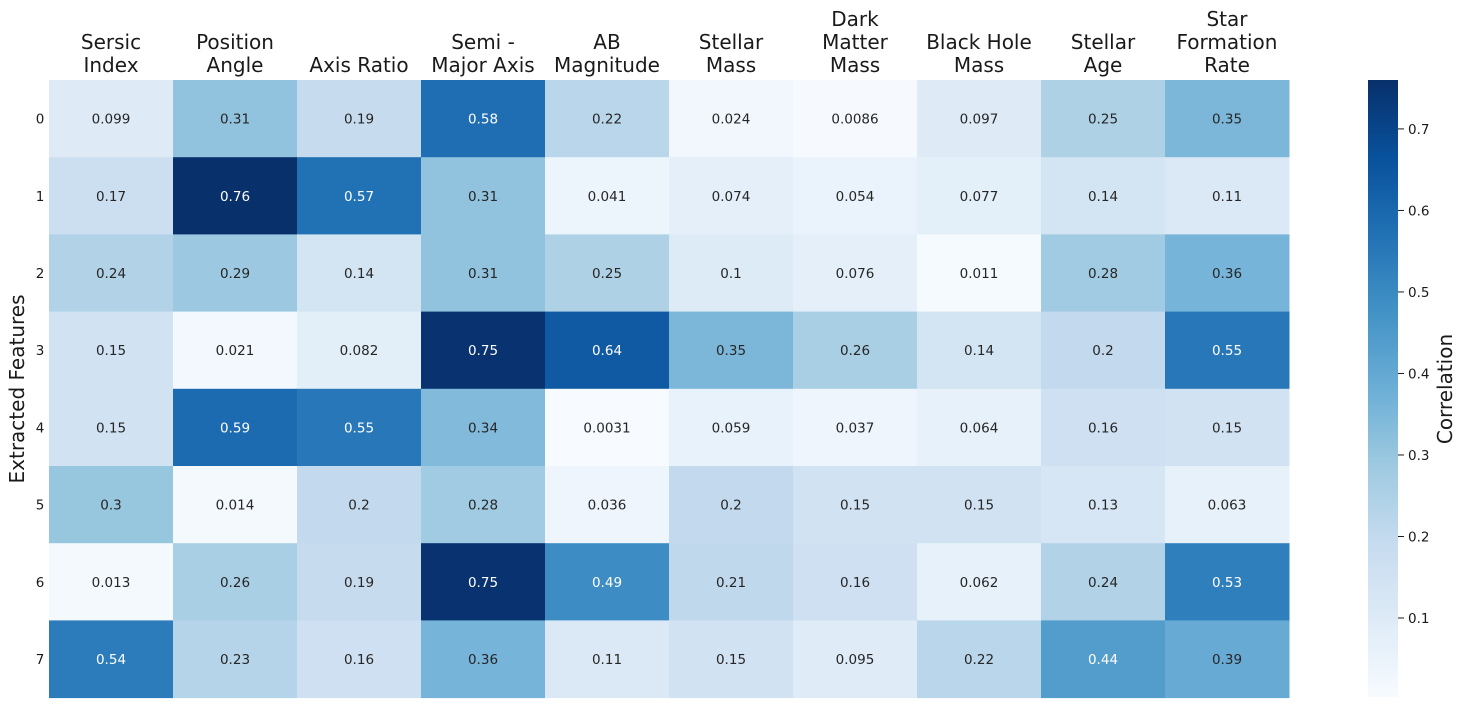 Image resolution: width=1464 pixels, height=707 pixels. What do you see at coordinates (40, 506) in the screenshot?
I see `row-label: 5` at bounding box center [40, 506].